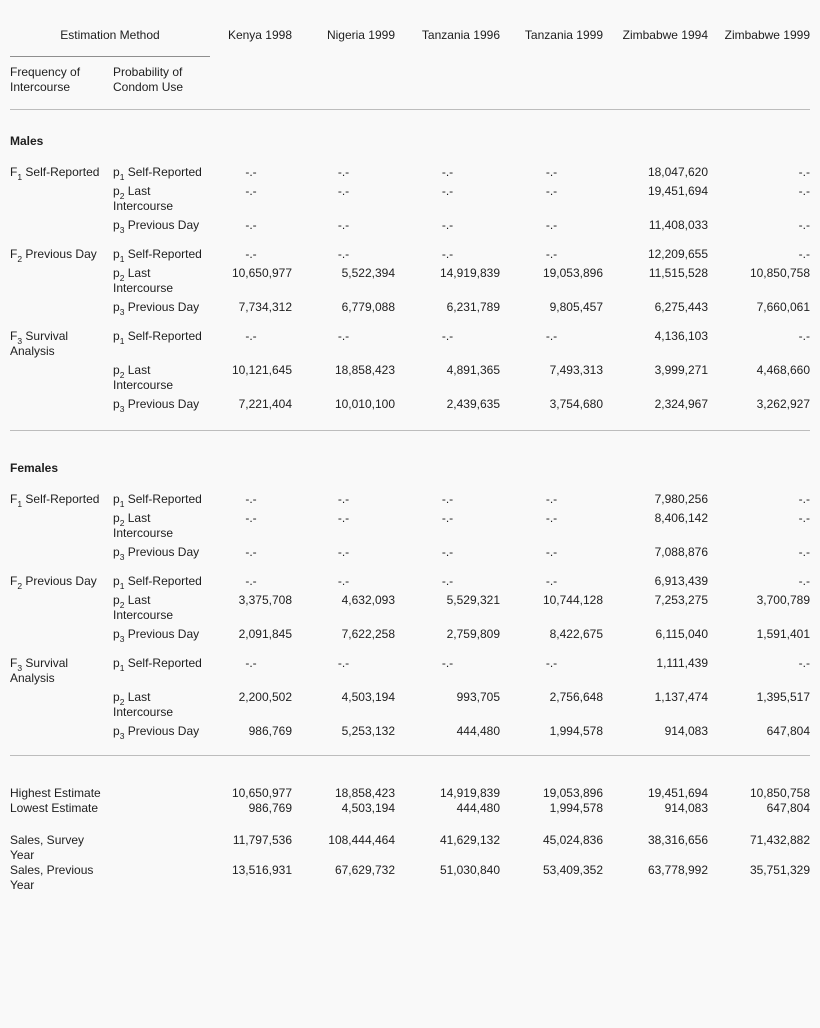  I want to click on value-cell: 108,444,464, so click(361, 840).